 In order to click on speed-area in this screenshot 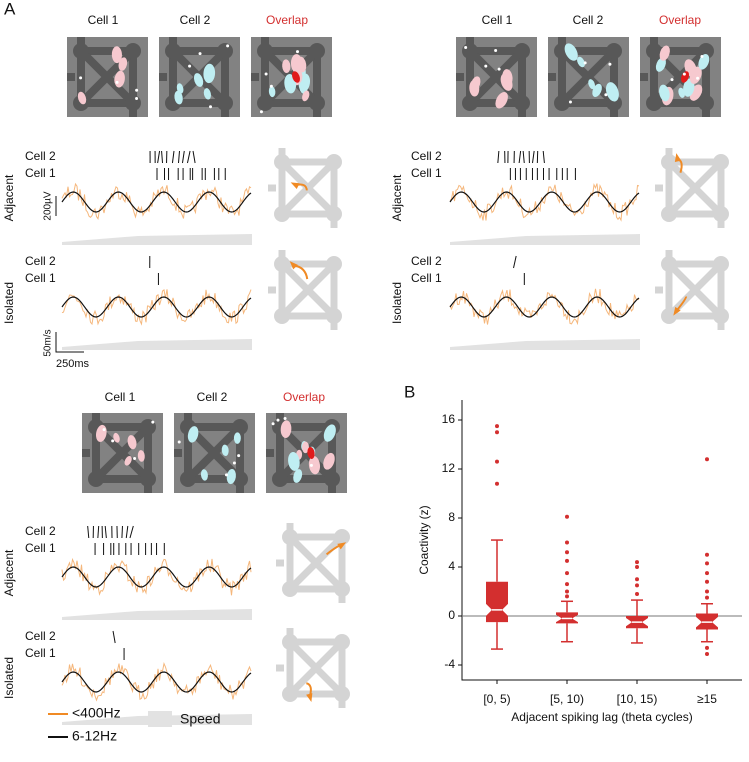, I will do `click(157, 344)`.